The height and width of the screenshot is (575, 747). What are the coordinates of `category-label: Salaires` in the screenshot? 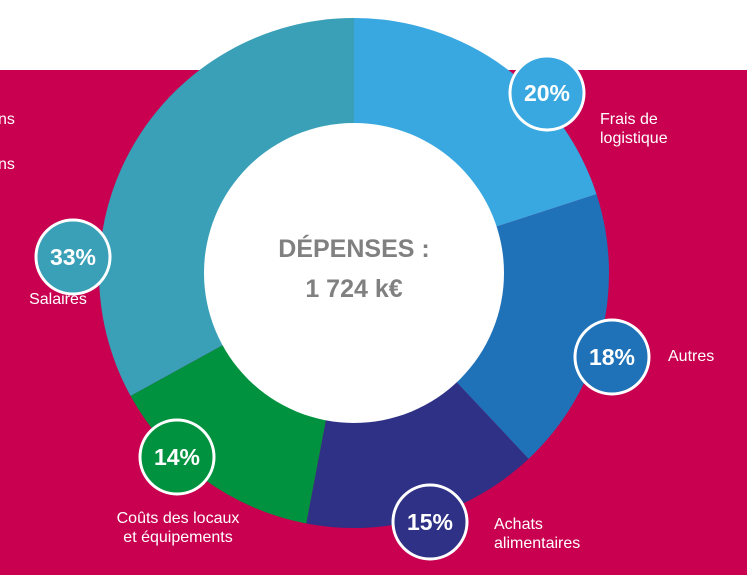 It's located at (58, 299).